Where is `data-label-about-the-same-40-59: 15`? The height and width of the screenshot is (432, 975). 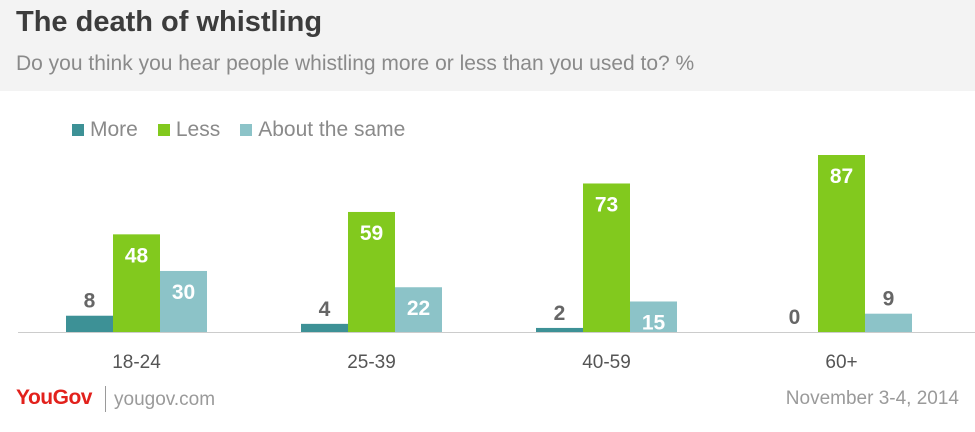
data-label-about-the-same-40-59: 15 is located at coordinates (654, 322).